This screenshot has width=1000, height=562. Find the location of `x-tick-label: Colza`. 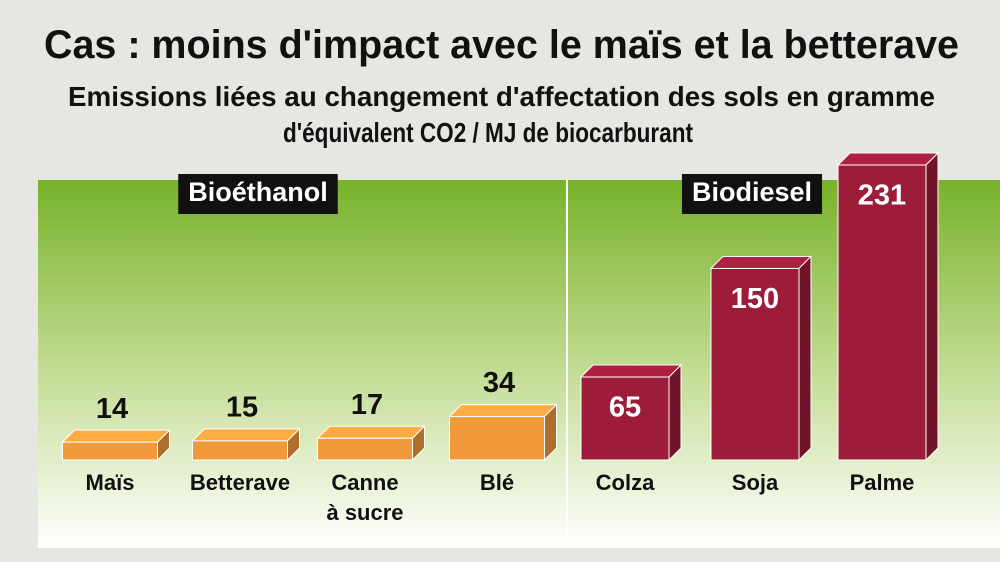

x-tick-label: Colza is located at coordinates (625, 482).